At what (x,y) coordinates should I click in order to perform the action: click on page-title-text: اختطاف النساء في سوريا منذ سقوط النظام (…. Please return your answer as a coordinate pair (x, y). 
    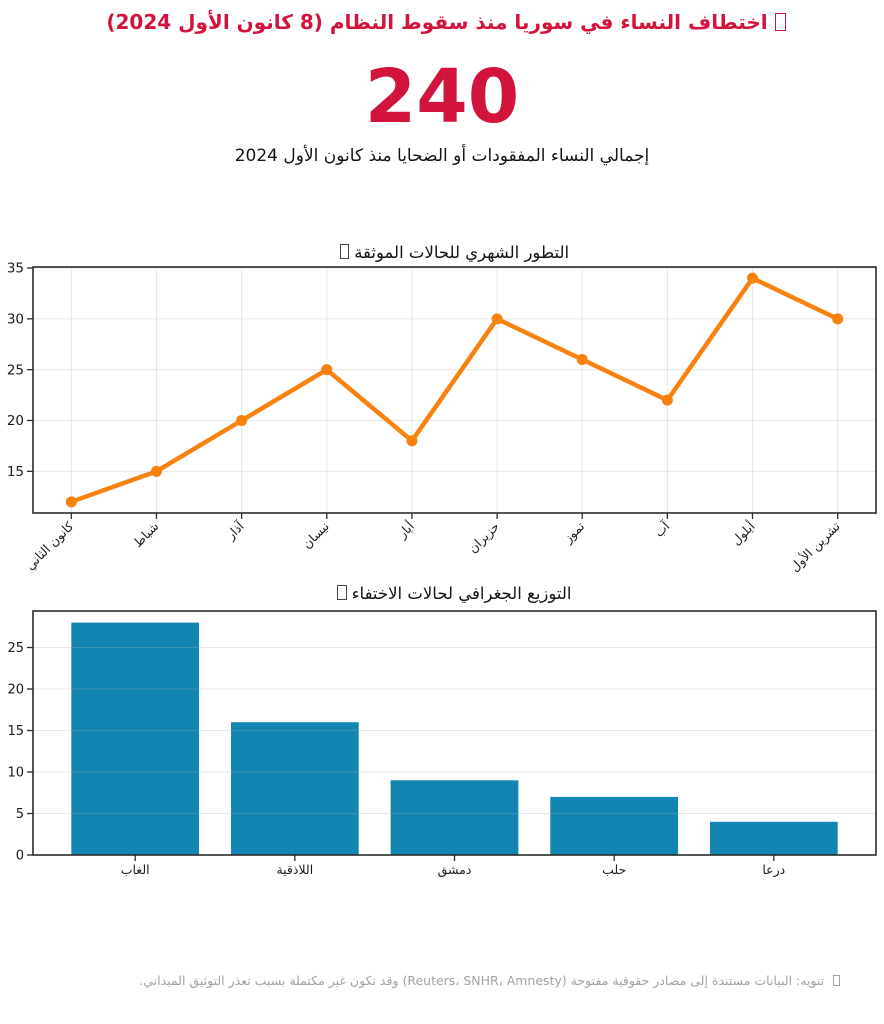
    Looking at the image, I should click on (437, 22).